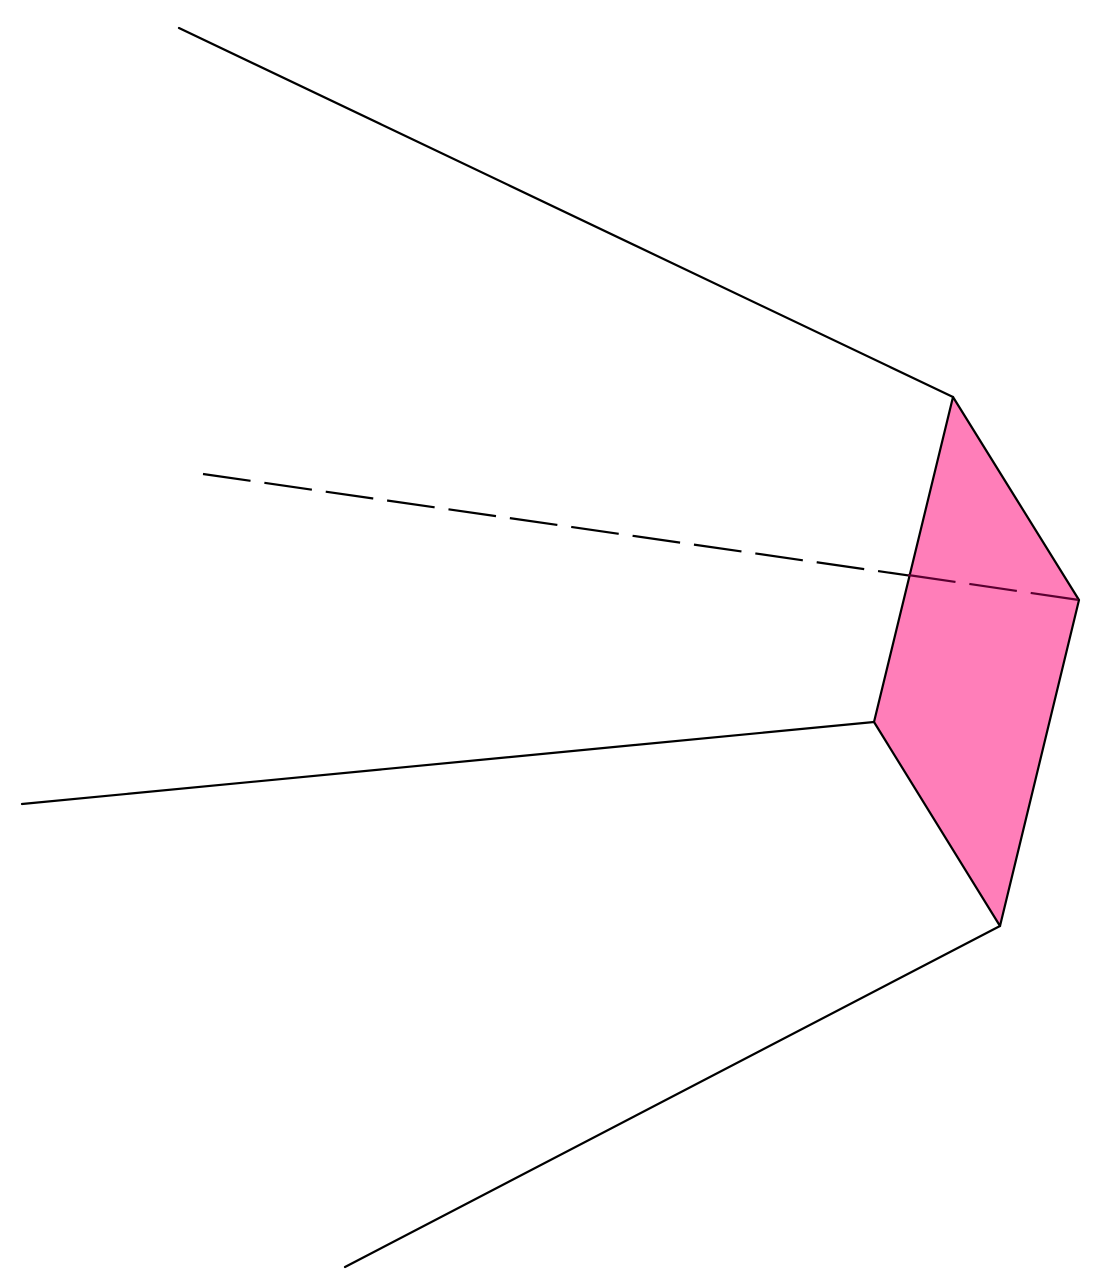  I want to click on rear-lateral-edge, so click(641, 537).